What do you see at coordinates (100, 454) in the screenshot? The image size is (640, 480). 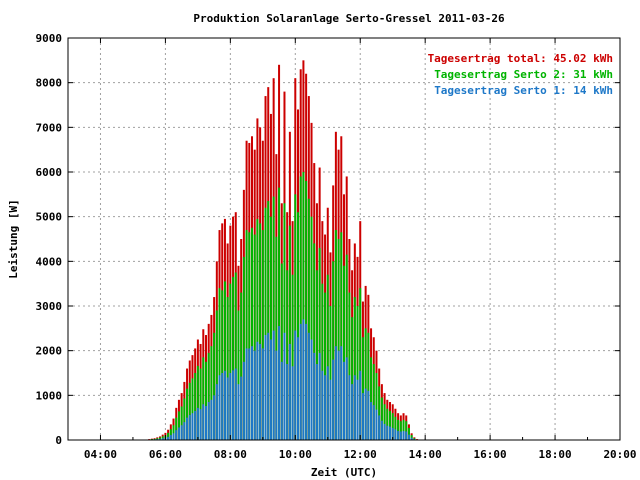 I see `x-tick-label: 04:00` at bounding box center [100, 454].